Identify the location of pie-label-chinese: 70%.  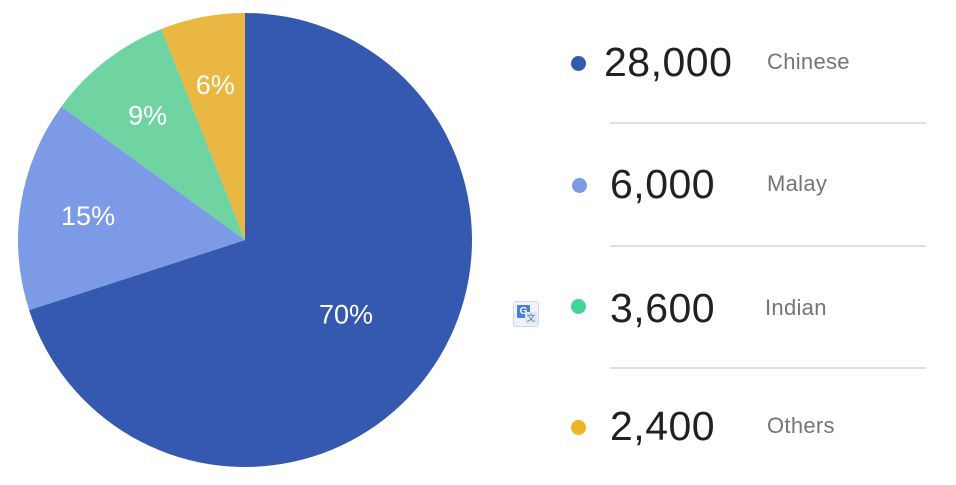
(346, 314).